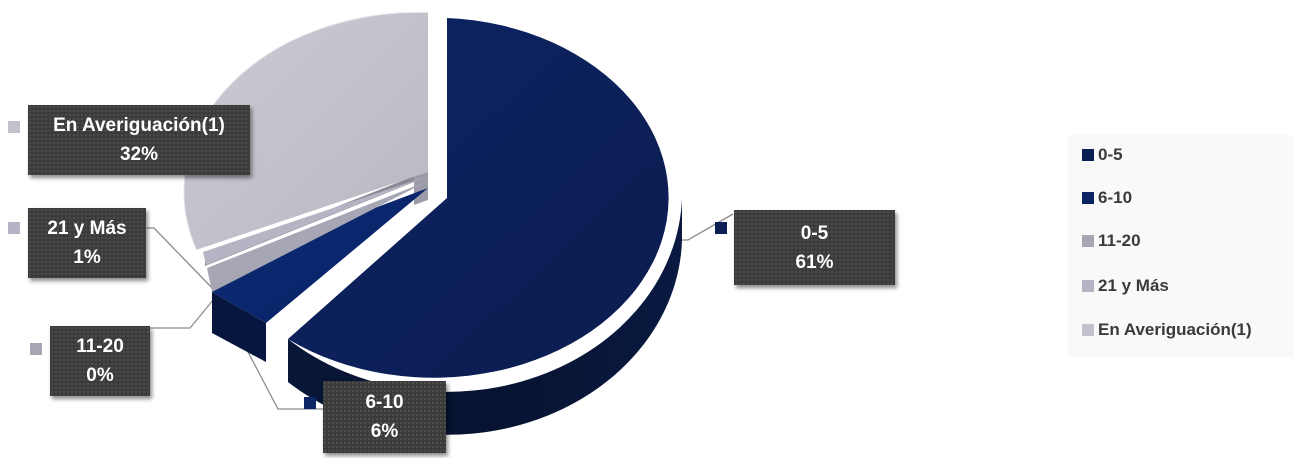  What do you see at coordinates (14, 127) in the screenshot?
I see `callout-swatch-en-averiguacion` at bounding box center [14, 127].